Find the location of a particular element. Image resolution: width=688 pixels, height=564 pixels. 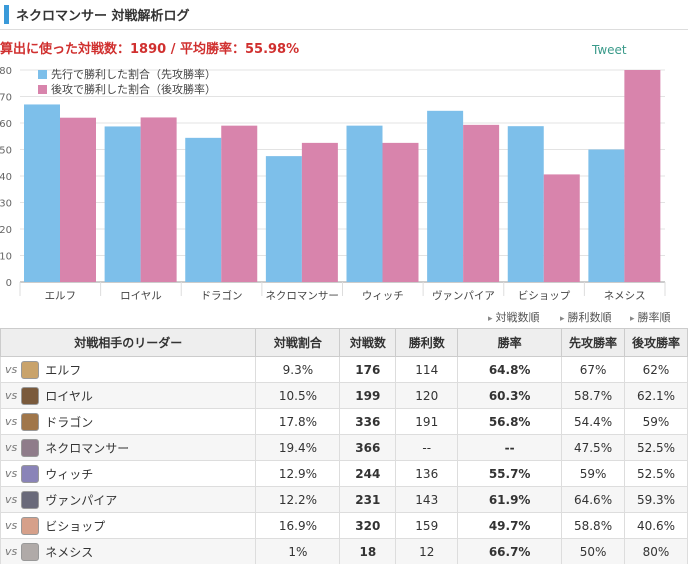

header-accent-bar is located at coordinates (6, 14).